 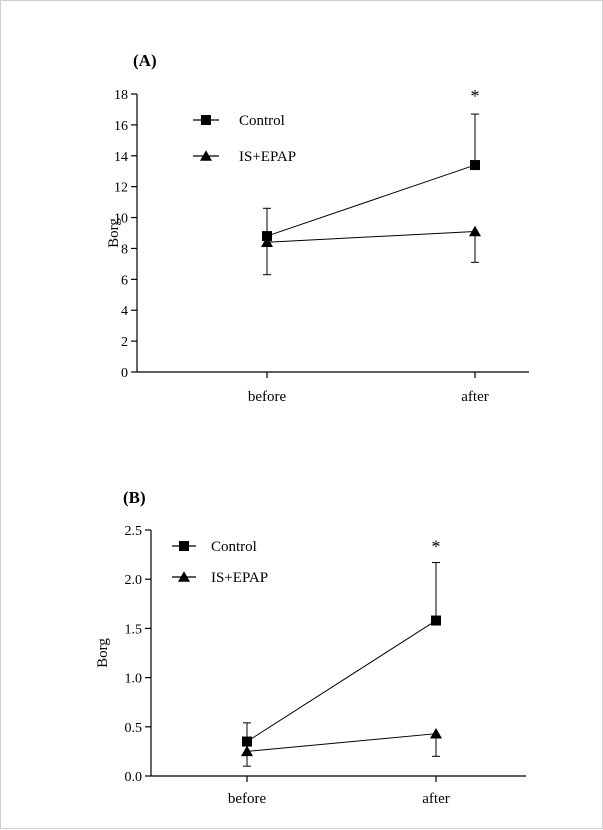 What do you see at coordinates (121, 95) in the screenshot?
I see `y-tick-label: 18` at bounding box center [121, 95].